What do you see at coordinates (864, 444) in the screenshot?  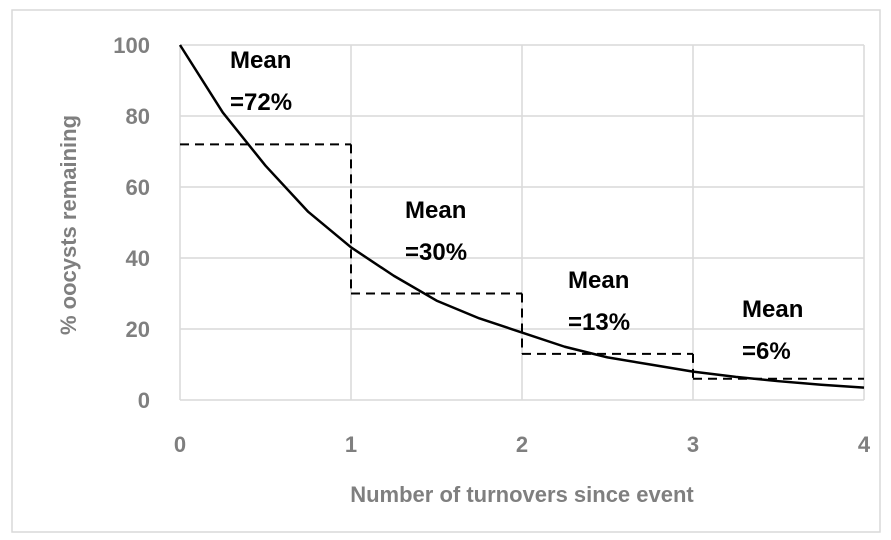 I see `x-tick-label: 4` at bounding box center [864, 444].